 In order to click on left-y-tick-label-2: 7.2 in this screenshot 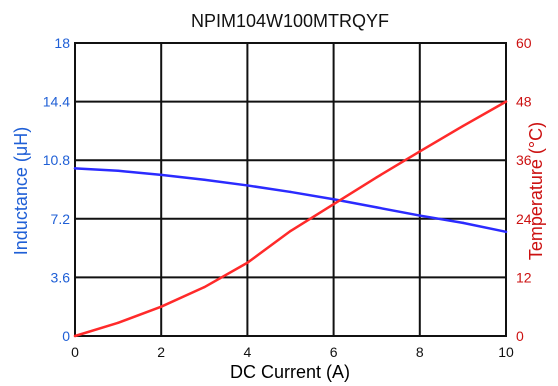, I will do `click(61, 219)`.